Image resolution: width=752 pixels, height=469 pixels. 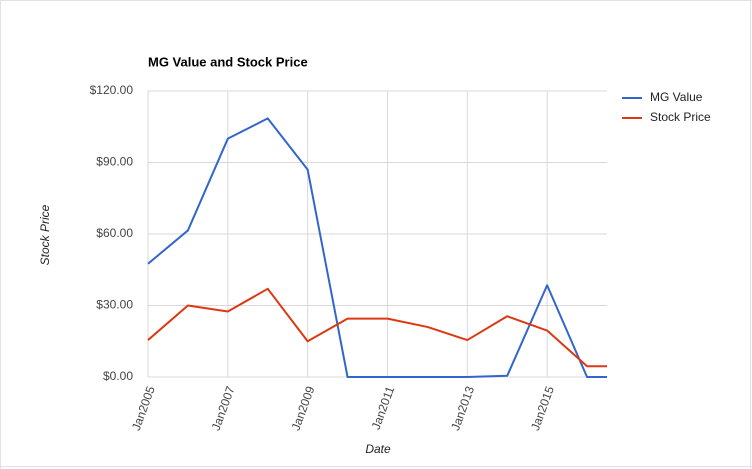 I want to click on y-tick-label: $90.00, so click(x=114, y=162).